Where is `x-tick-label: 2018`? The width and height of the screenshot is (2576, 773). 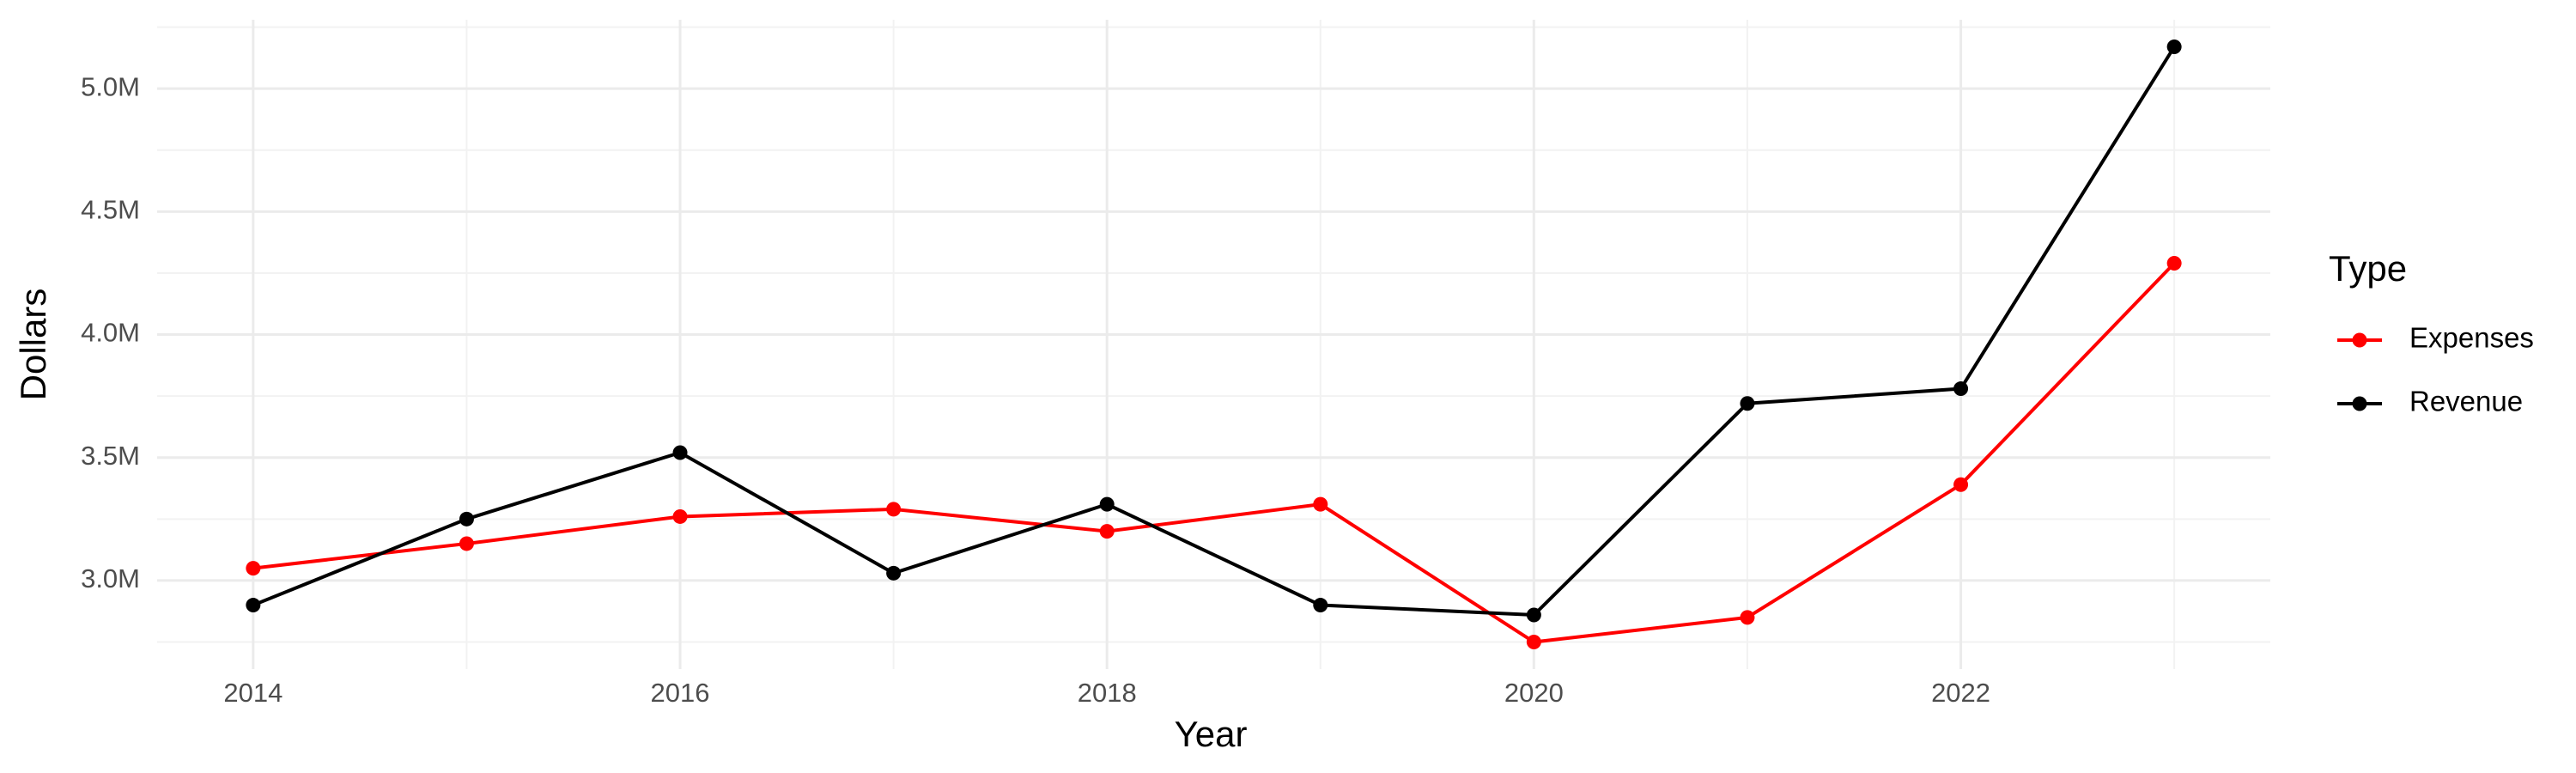 x-tick-label: 2018 is located at coordinates (1107, 693).